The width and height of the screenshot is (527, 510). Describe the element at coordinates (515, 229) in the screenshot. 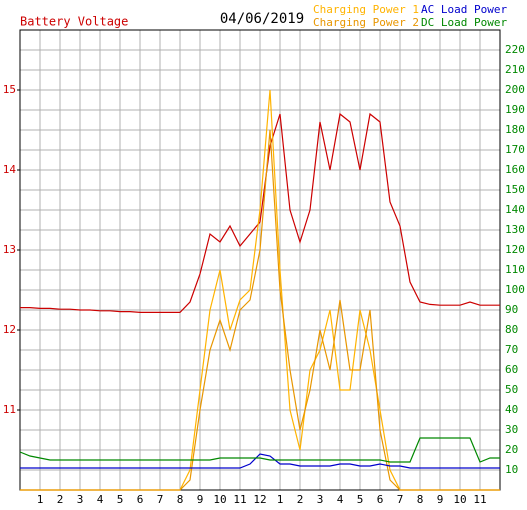

I see `y2-tick-label: 130` at that location.